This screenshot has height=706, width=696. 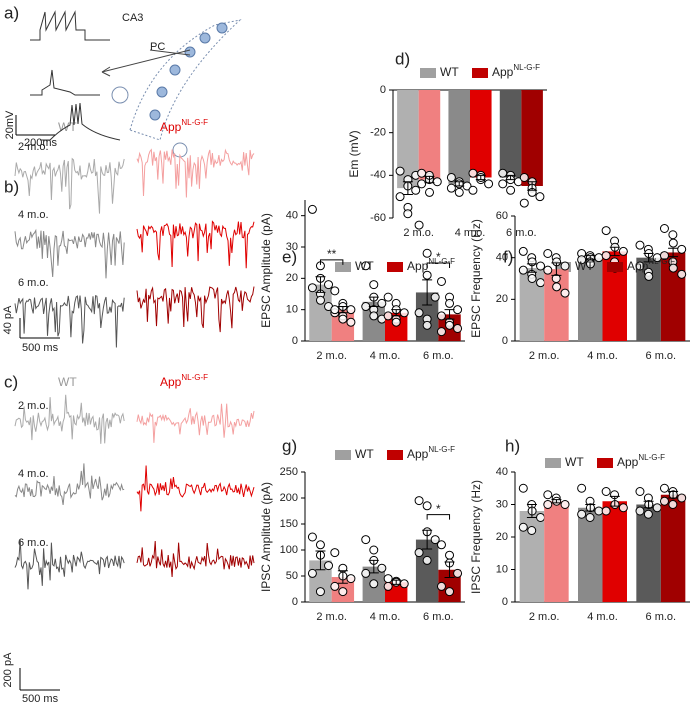 I want to click on scale-label: 40 pA, so click(x=8, y=319).